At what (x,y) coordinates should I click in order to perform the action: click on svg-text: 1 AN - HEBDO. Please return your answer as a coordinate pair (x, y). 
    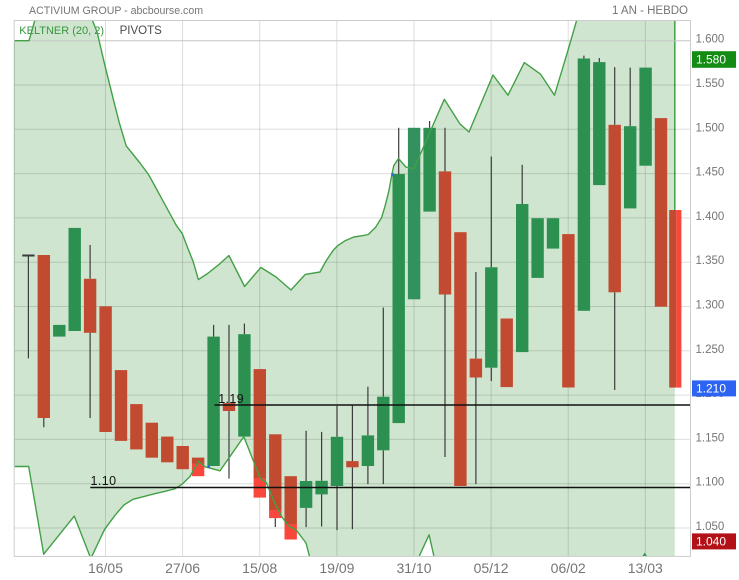
    Looking at the image, I should click on (650, 11).